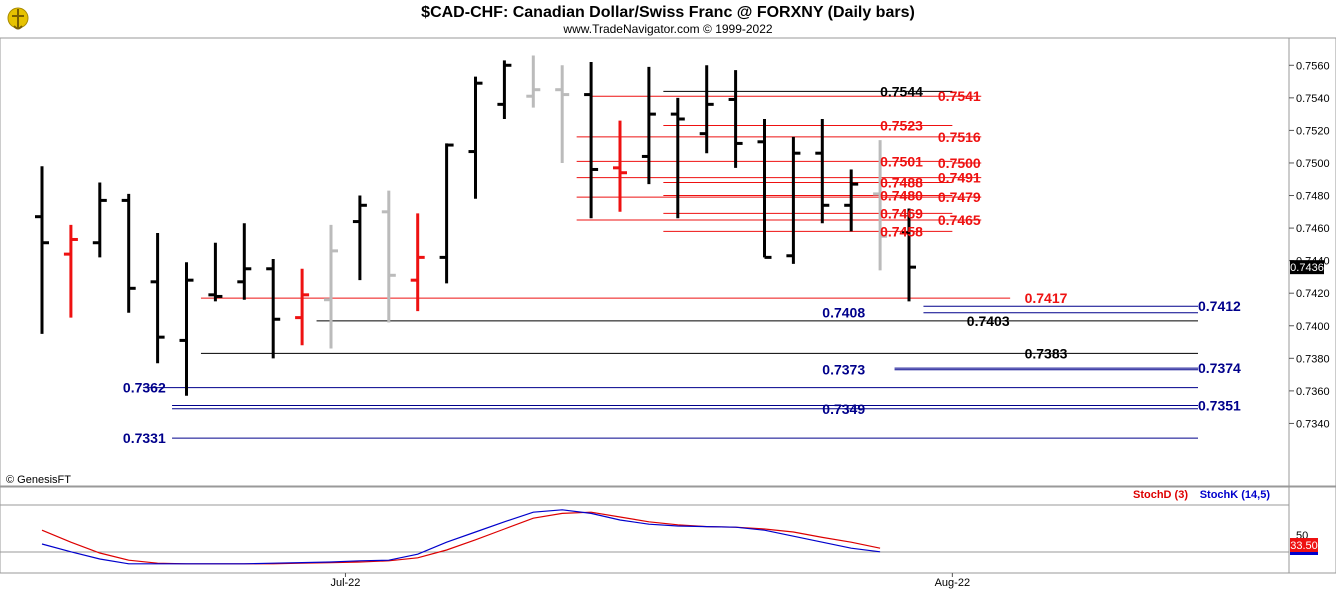 The image size is (1336, 591). I want to click on stoch-panel-frame, so click(645, 530).